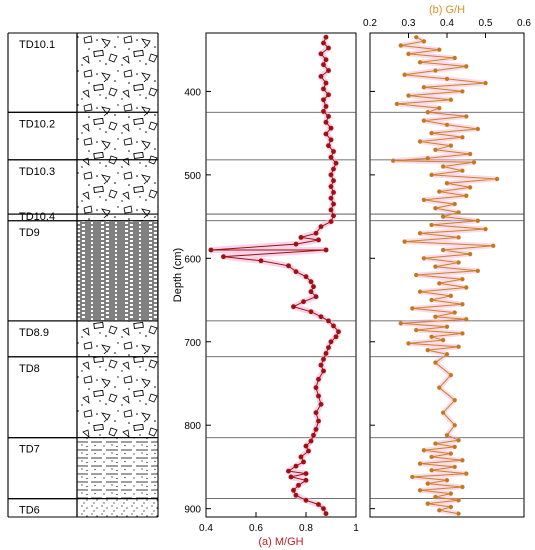 This screenshot has width=535, height=550. What do you see at coordinates (29, 233) in the screenshot?
I see `unit-label-5: TD9` at bounding box center [29, 233].